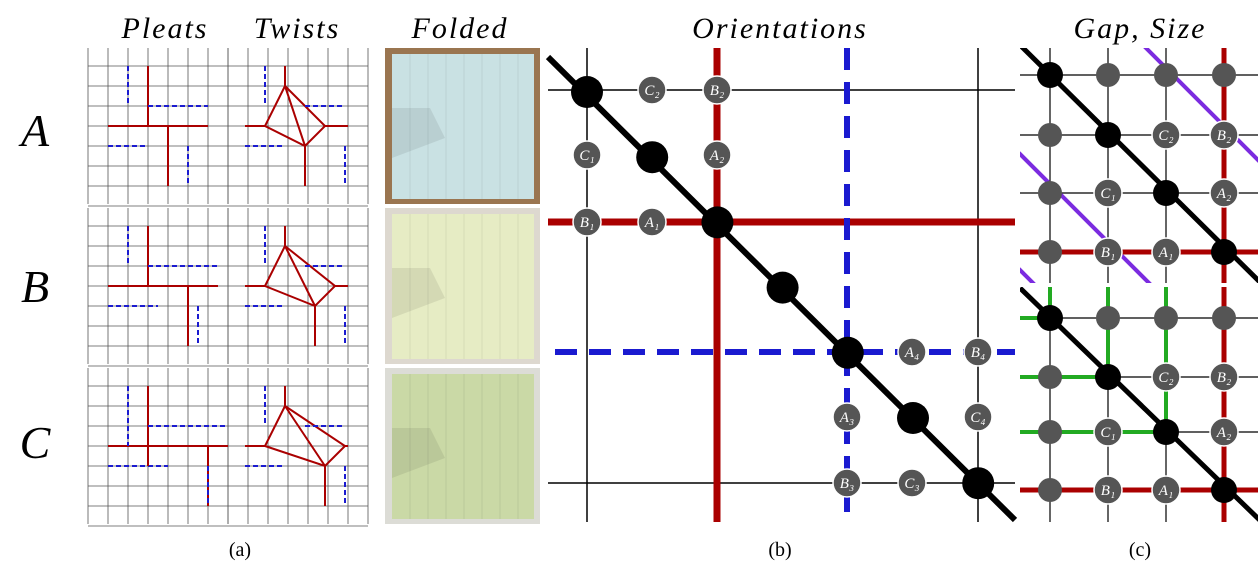  Describe the element at coordinates (36, 442) in the screenshot. I see `row-label: C` at that location.